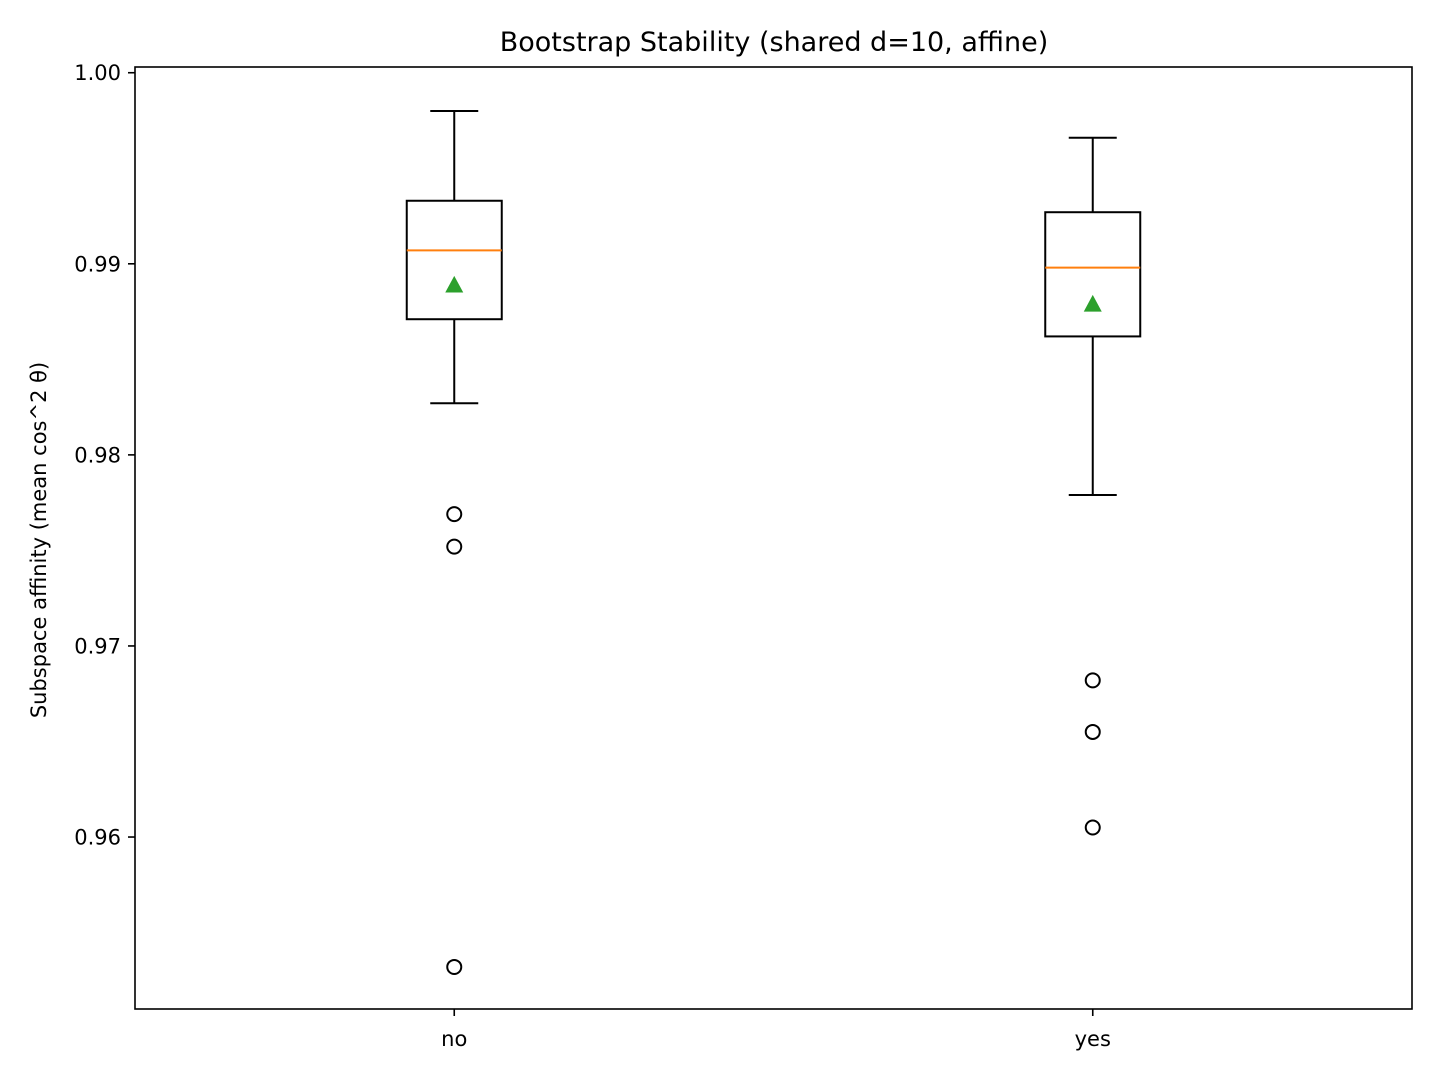 This screenshot has height=1080, width=1440. I want to click on y-tick-label: 0.96, so click(97, 838).